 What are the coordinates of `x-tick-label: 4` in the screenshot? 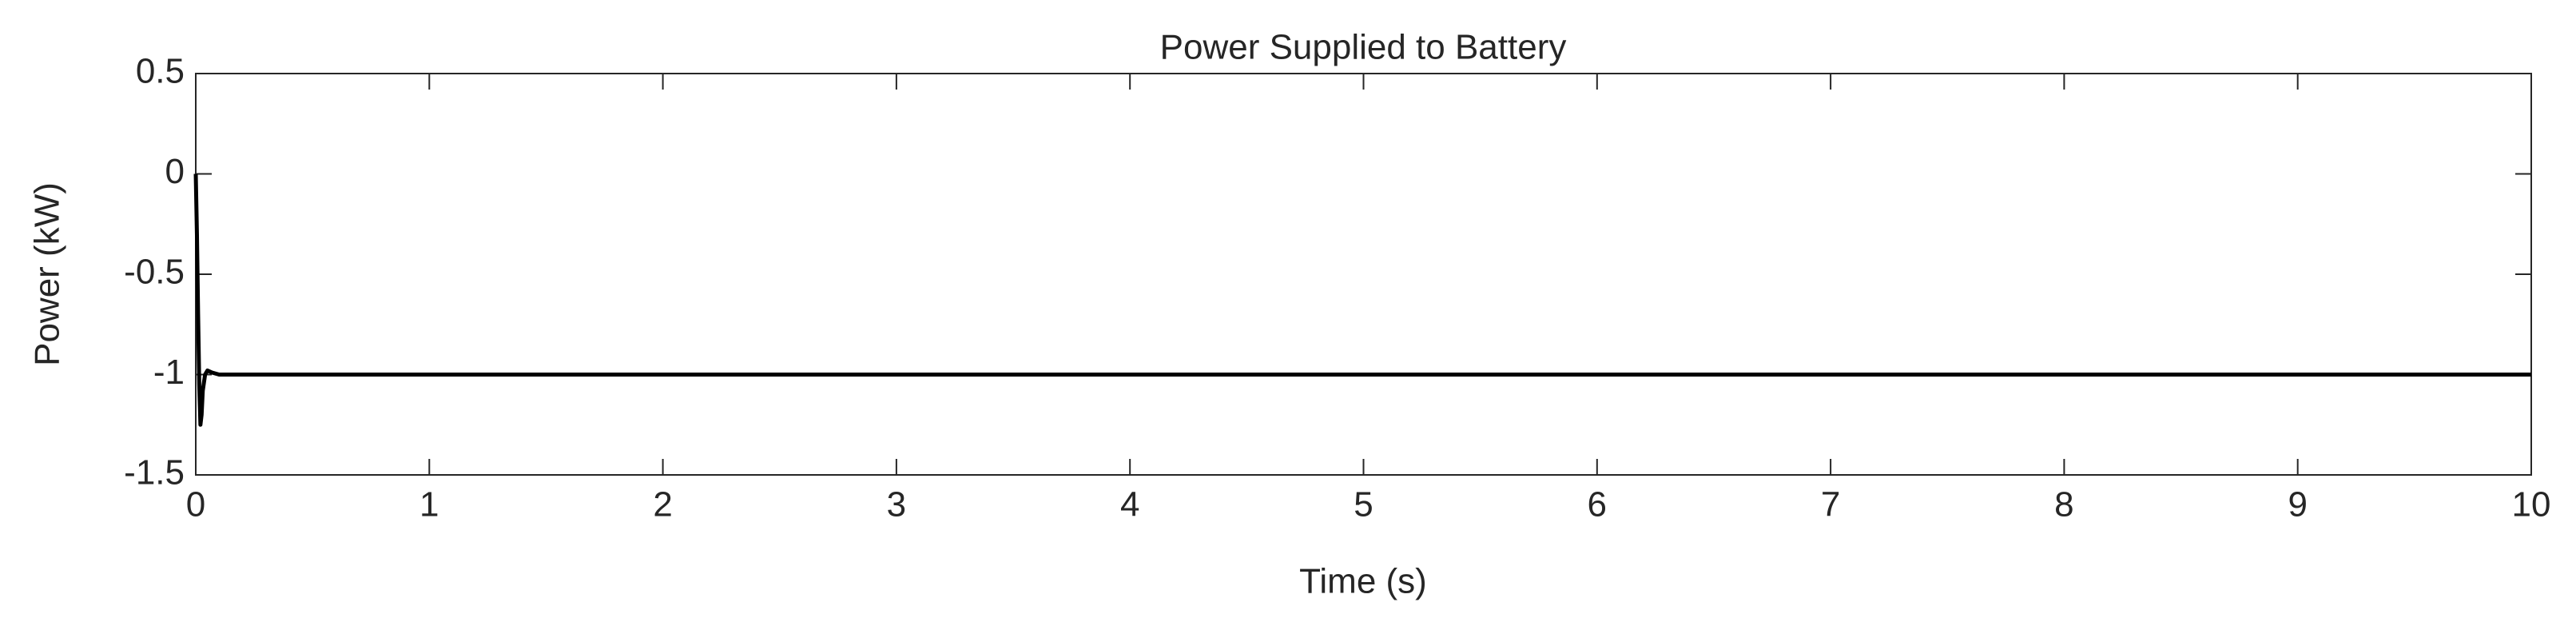 It's located at (1129, 504).